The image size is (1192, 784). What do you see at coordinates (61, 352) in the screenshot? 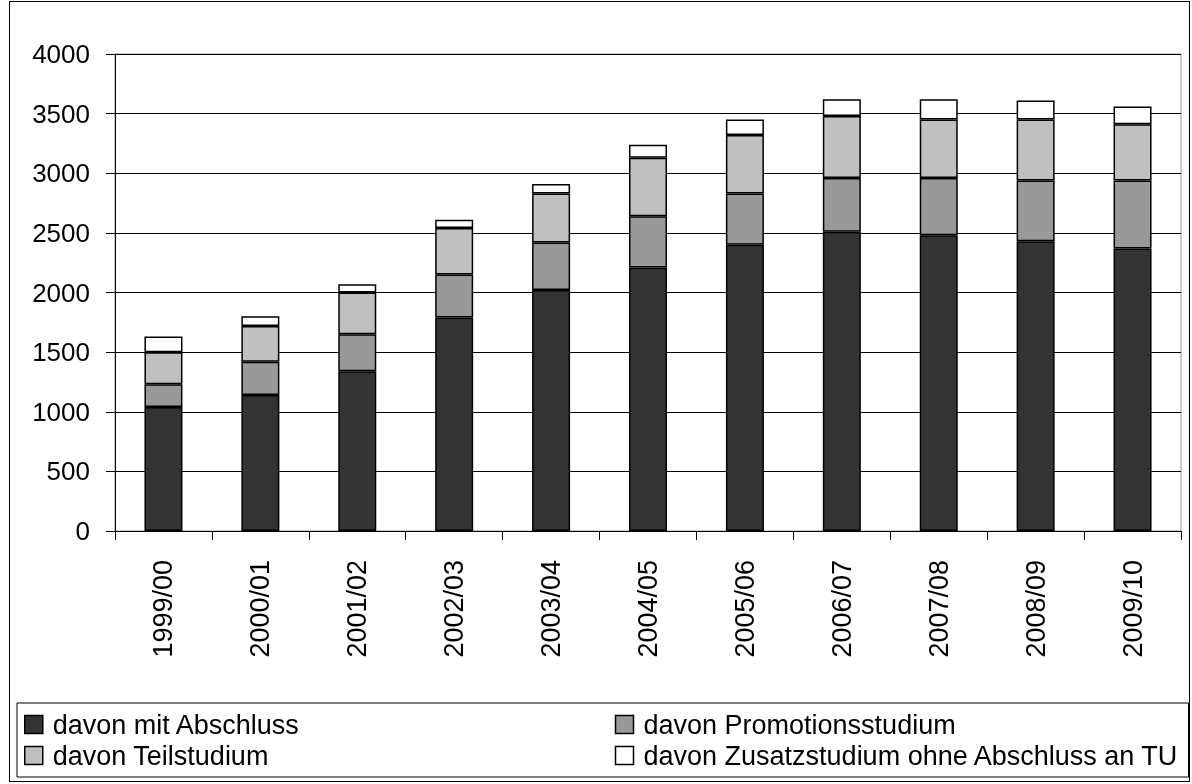
I see `y-tick-label: 1500` at bounding box center [61, 352].